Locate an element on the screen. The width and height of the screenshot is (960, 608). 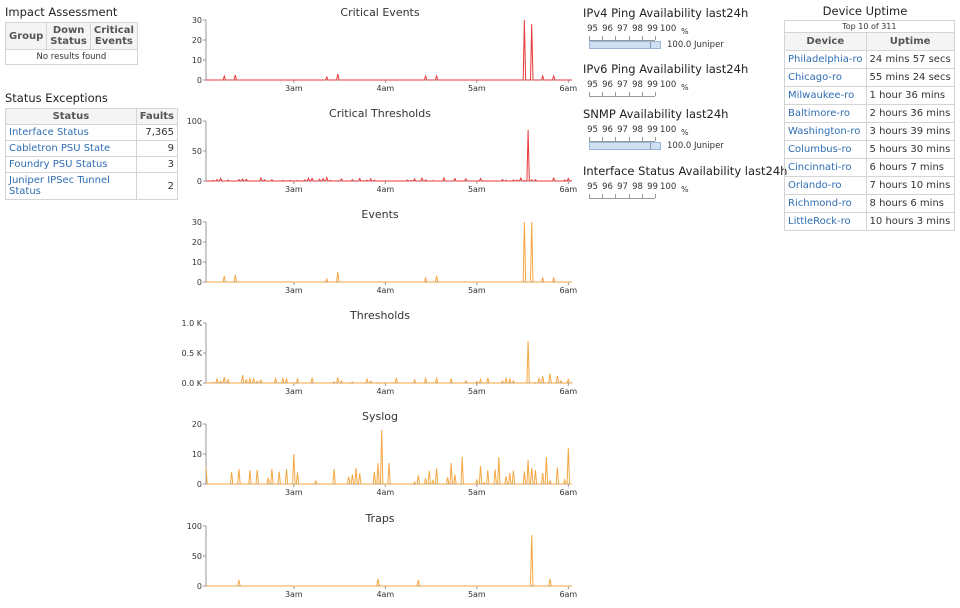
y-tick-label: 50 is located at coordinates (197, 151).